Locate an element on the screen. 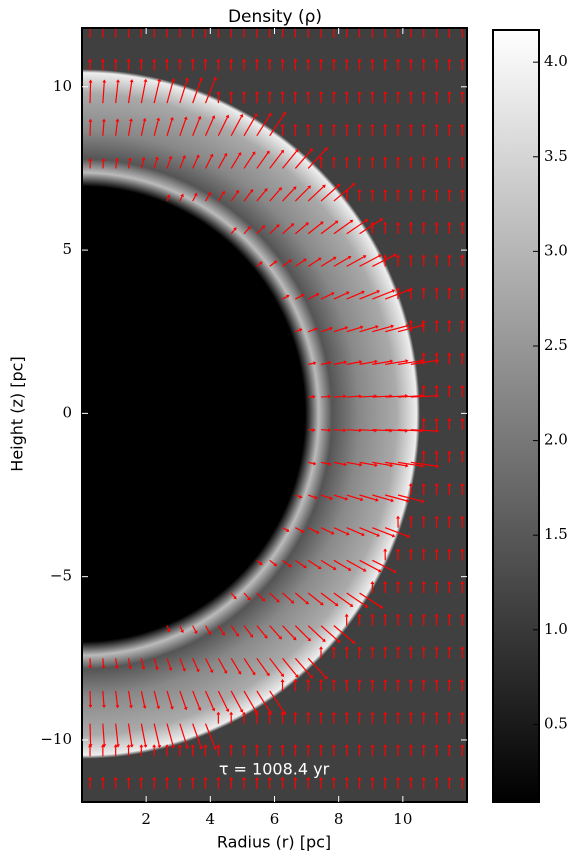 The height and width of the screenshot is (860, 569). x-tick-label: 10 is located at coordinates (402, 819).